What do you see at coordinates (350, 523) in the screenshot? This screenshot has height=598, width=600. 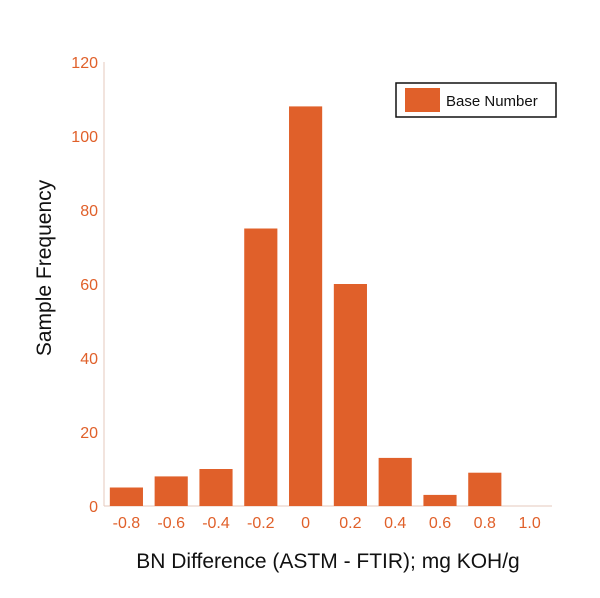 I see `x-tick-label: 0.2` at bounding box center [350, 523].